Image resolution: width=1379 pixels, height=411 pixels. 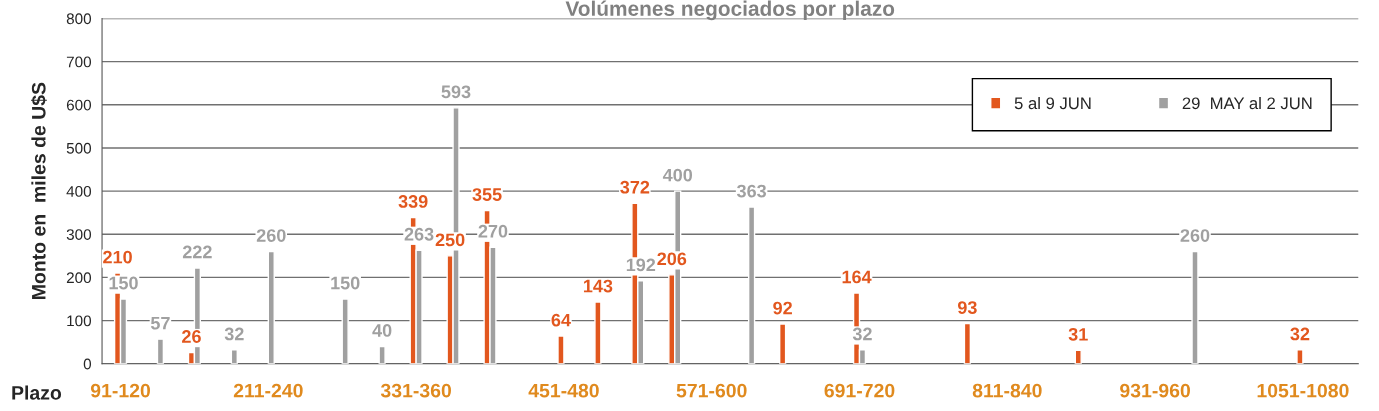 I want to click on y-tick-label: 100, so click(x=79, y=321).